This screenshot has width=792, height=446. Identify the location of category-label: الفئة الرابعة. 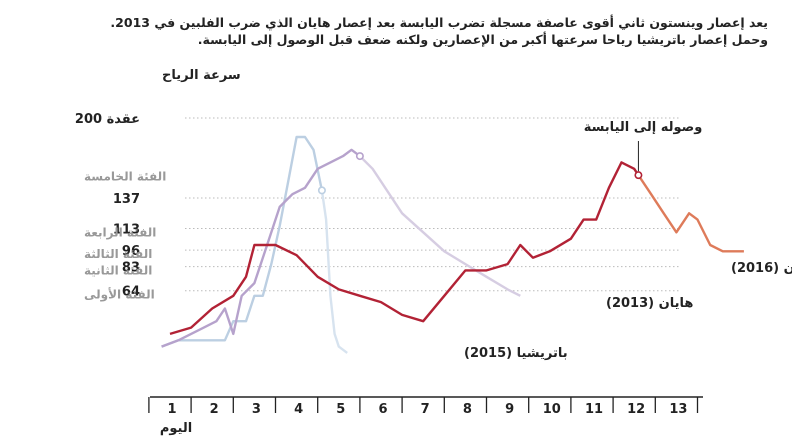
(120, 232).